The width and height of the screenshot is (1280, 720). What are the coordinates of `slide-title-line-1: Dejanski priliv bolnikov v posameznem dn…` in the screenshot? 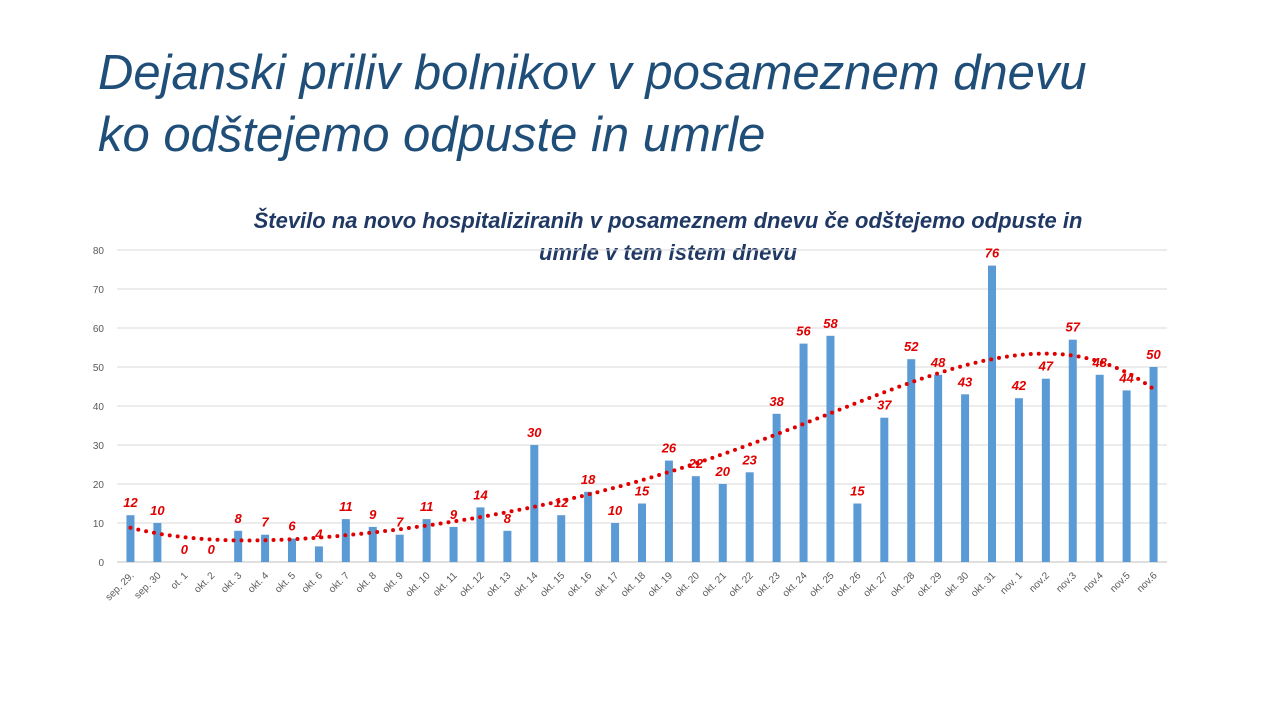 It's located at (592, 73).